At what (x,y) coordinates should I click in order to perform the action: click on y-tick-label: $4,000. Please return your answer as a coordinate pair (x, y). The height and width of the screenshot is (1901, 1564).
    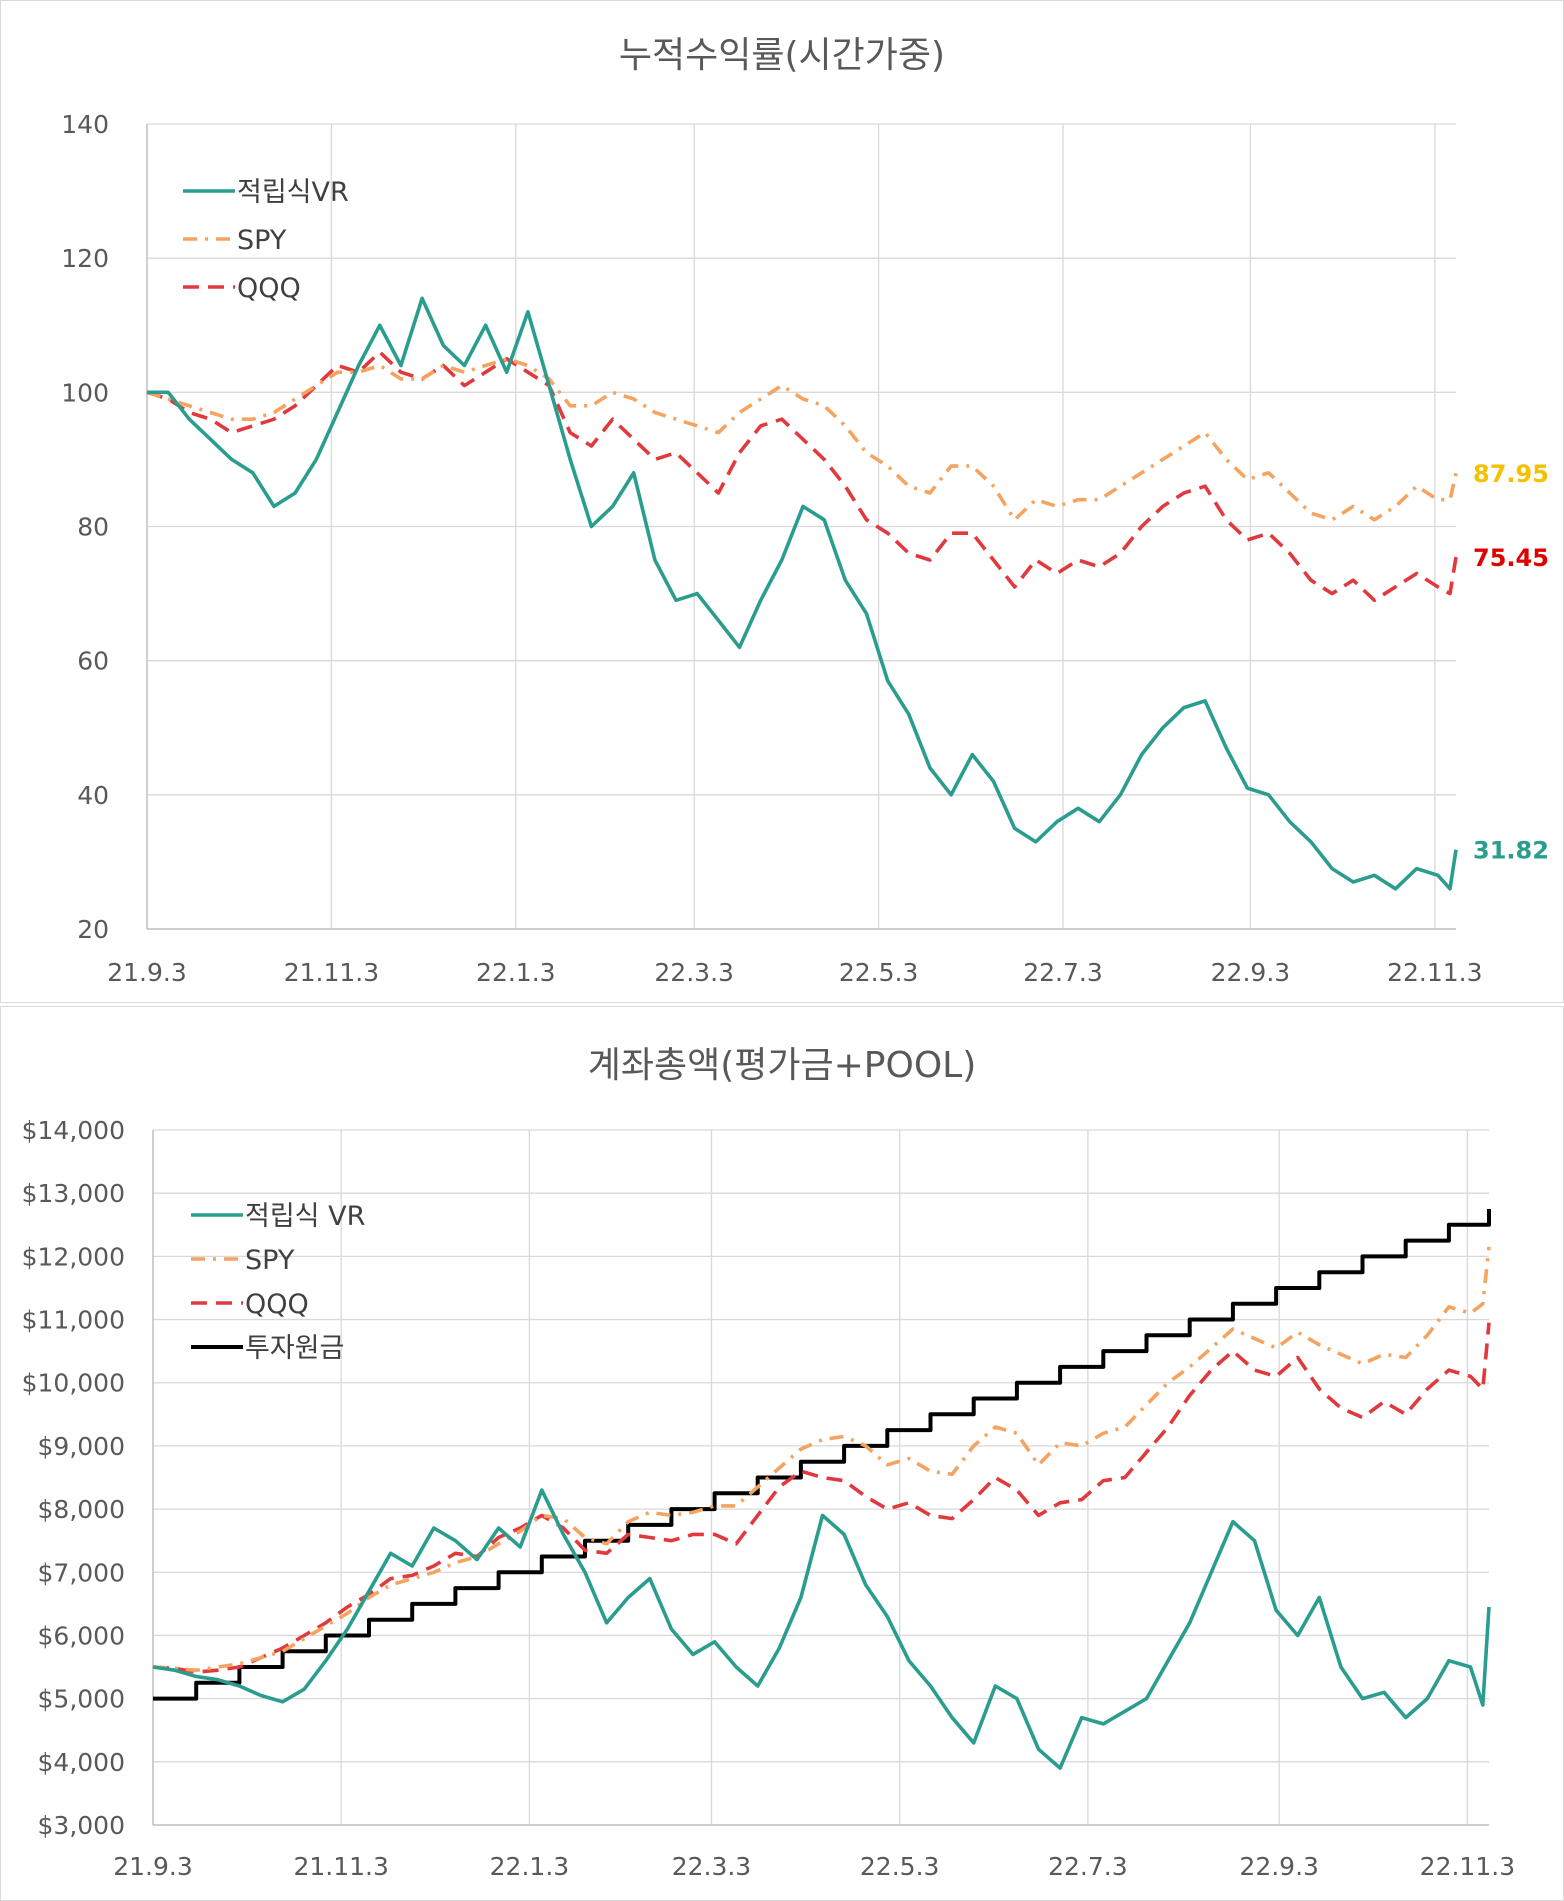
    Looking at the image, I should click on (81, 1762).